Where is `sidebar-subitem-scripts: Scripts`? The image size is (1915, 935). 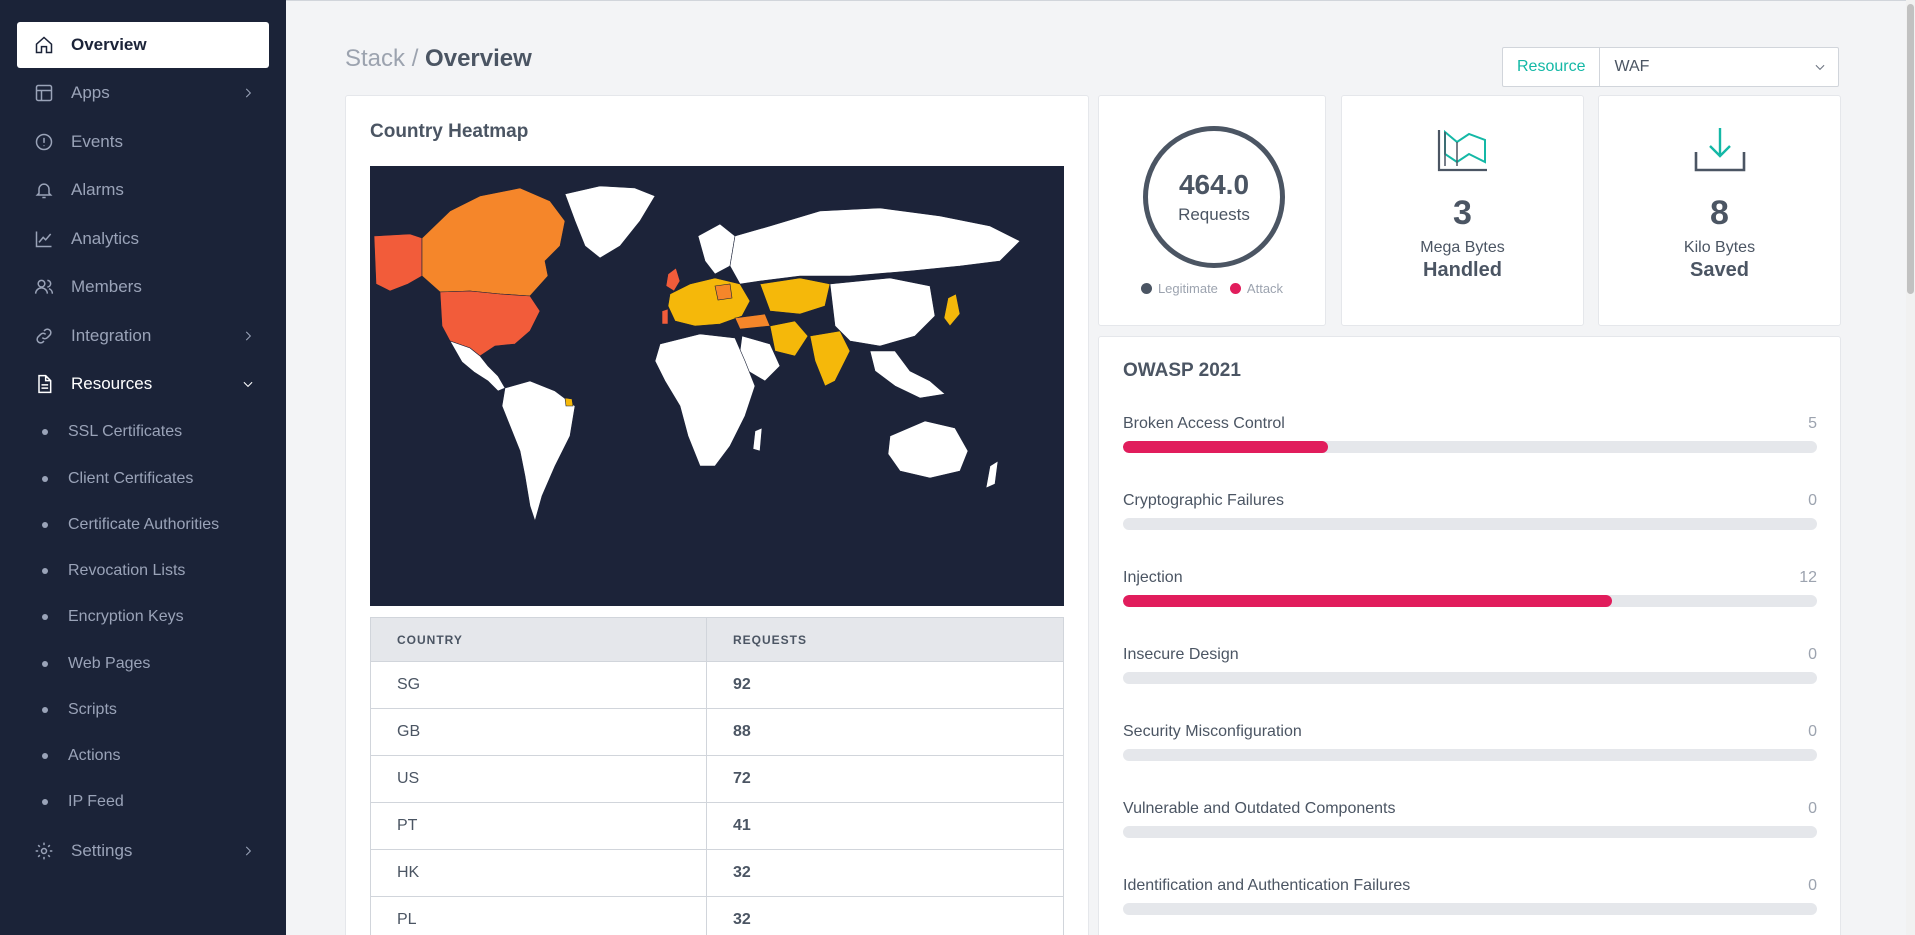 sidebar-subitem-scripts: Scripts is located at coordinates (79, 710).